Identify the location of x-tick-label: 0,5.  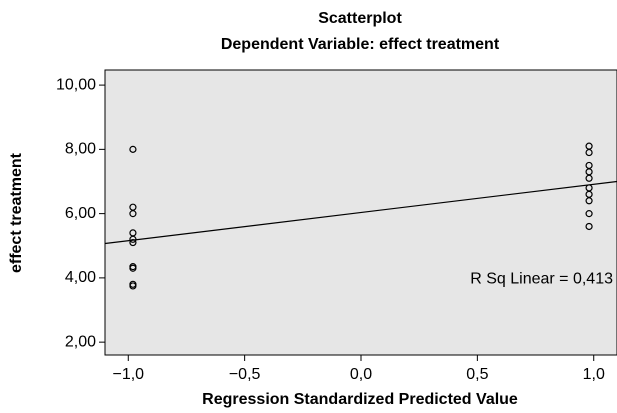
(477, 374).